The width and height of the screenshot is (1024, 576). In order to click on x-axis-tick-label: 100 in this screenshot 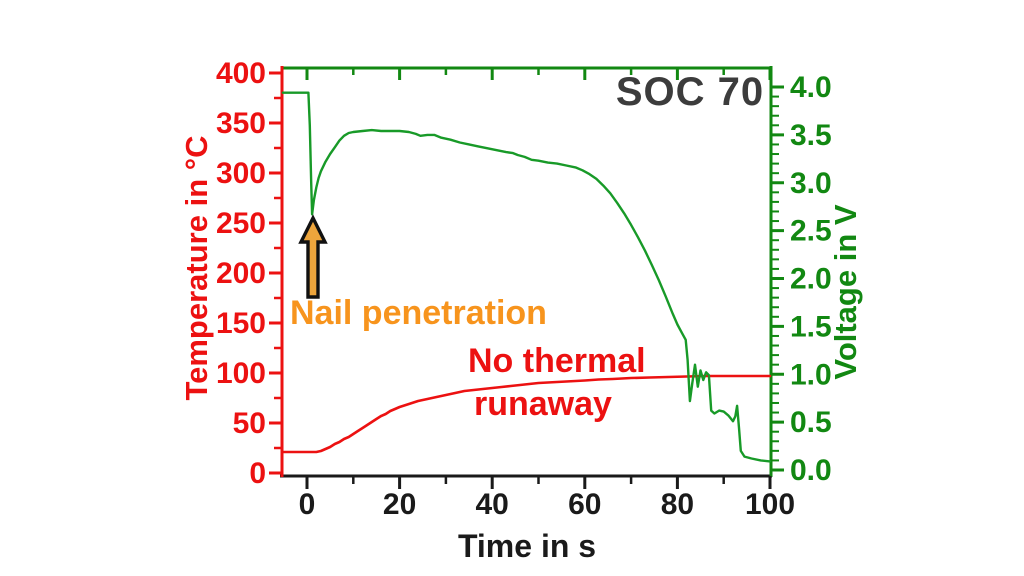, I will do `click(770, 504)`.